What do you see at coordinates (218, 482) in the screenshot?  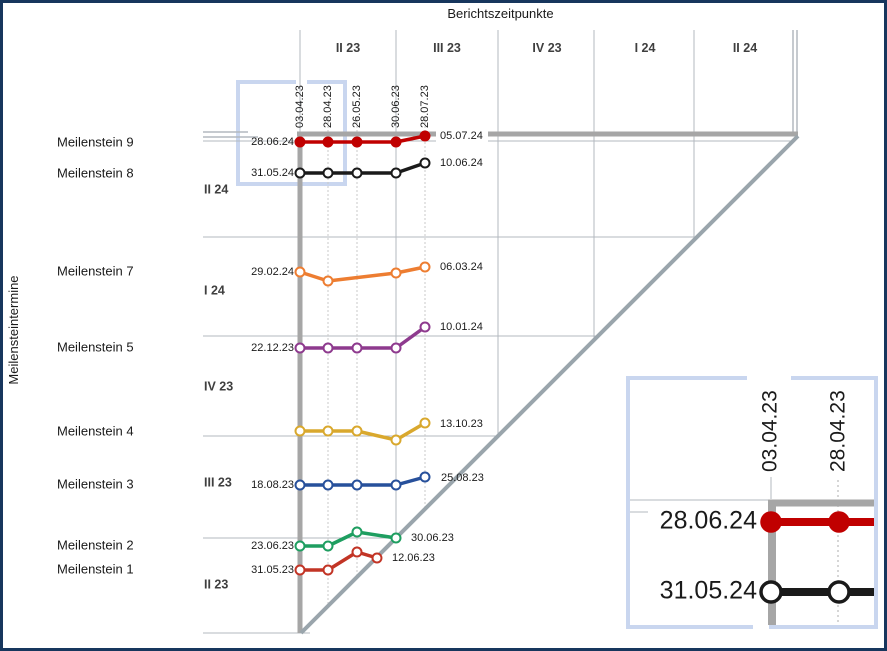 I see `quarter-row-label: III 23` at bounding box center [218, 482].